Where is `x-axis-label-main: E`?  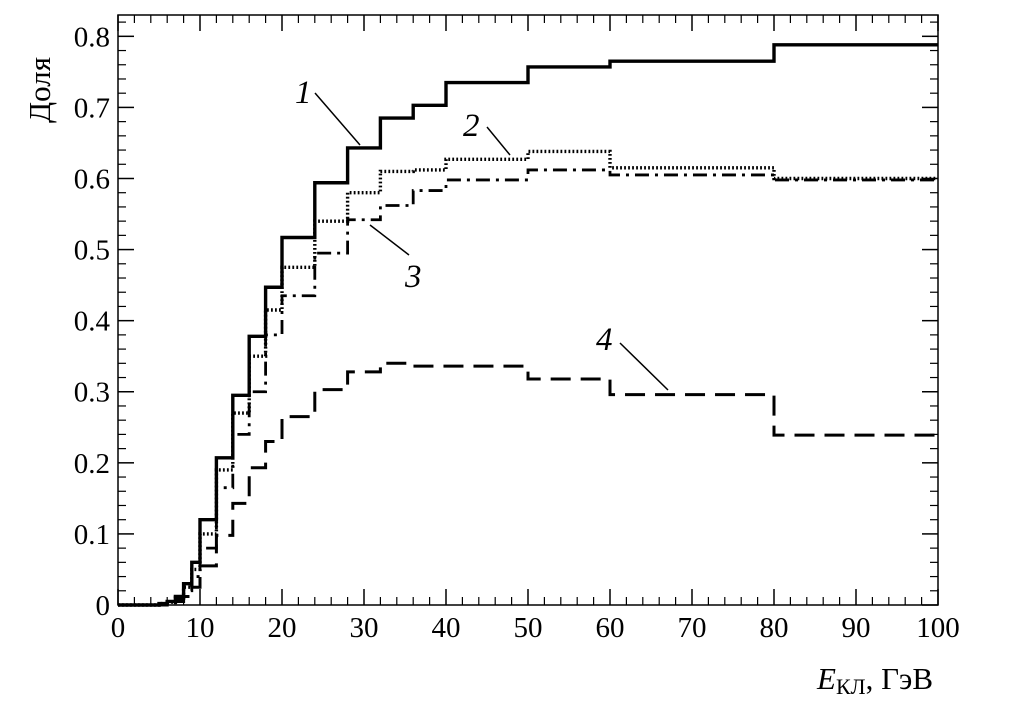
x-axis-label-main: E is located at coordinates (826, 678).